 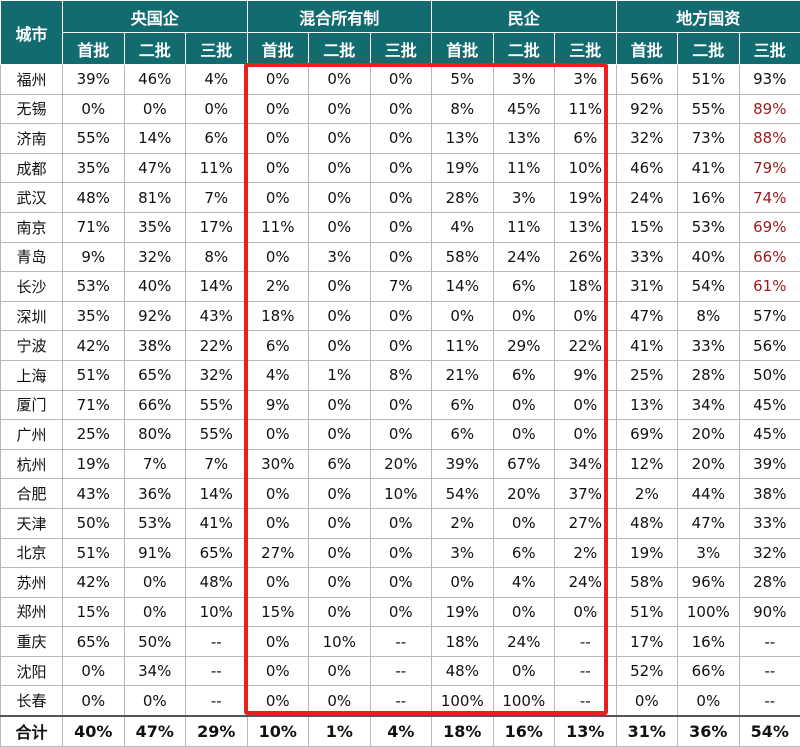 What do you see at coordinates (31, 227) in the screenshot?
I see `city-cell: 南京` at bounding box center [31, 227].